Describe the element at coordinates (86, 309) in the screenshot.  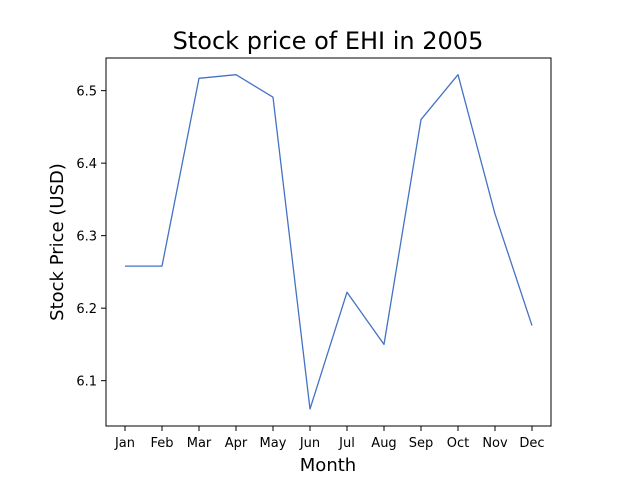
I see `y-tick-label: 6.2` at that location.